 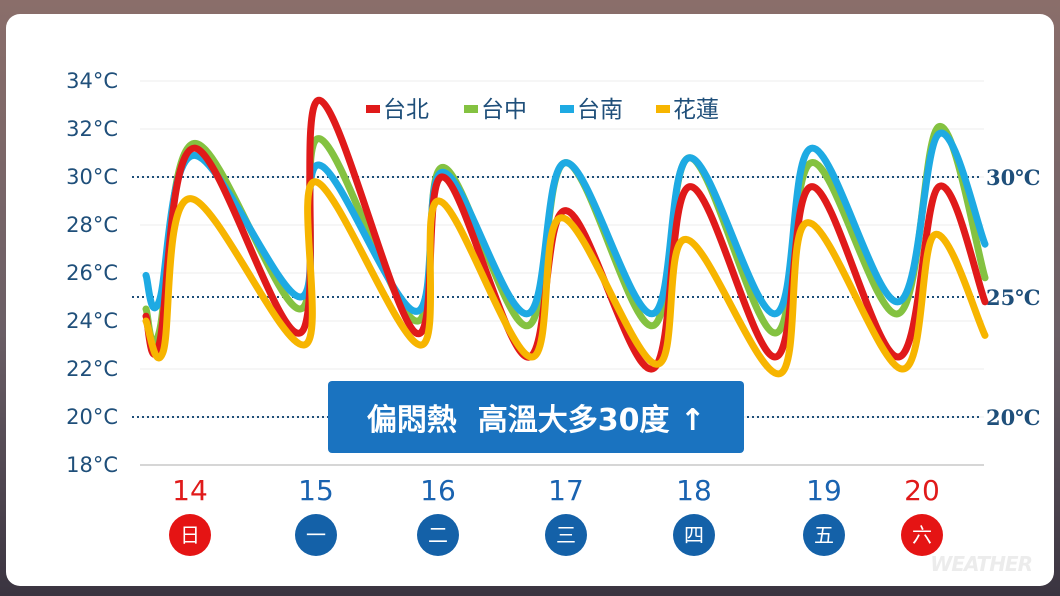 I want to click on reference-line-label: 25℃, so click(x=1013, y=297).